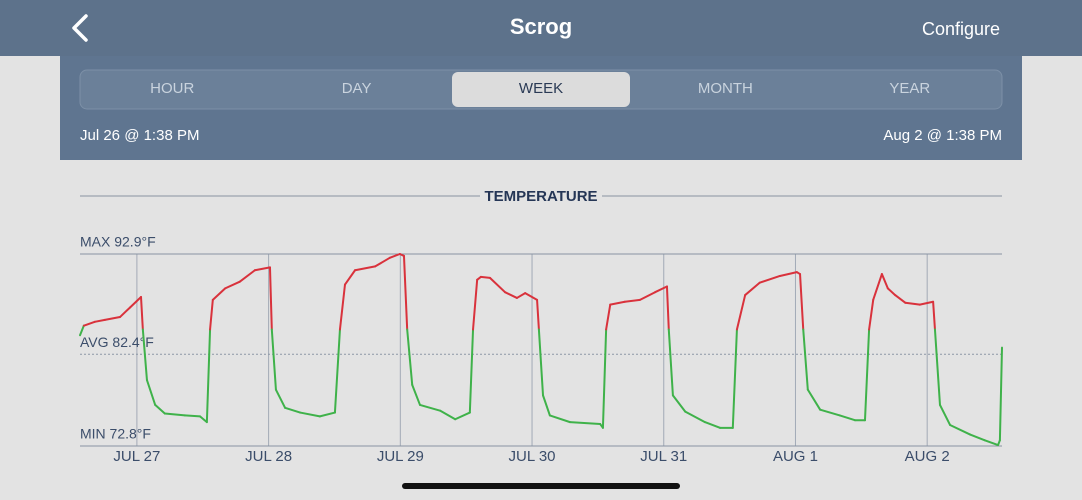 The image size is (1082, 500). What do you see at coordinates (725, 88) in the screenshot?
I see `tab: MONTH` at bounding box center [725, 88].